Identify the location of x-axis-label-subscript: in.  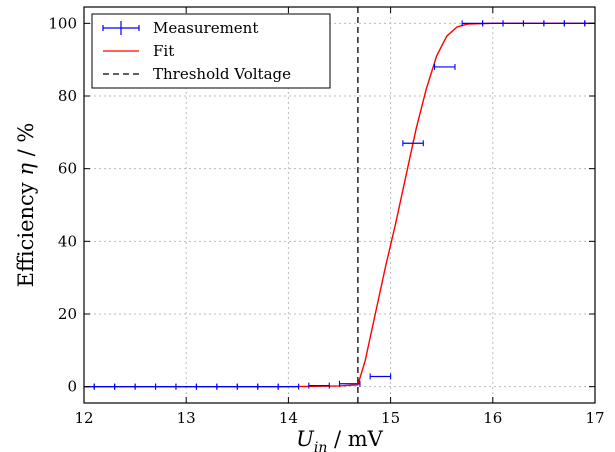
(321, 446).